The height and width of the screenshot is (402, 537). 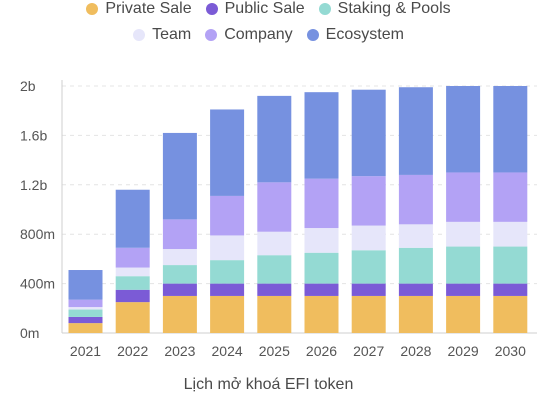 I want to click on bar-2024-staking-pools, so click(x=227, y=272).